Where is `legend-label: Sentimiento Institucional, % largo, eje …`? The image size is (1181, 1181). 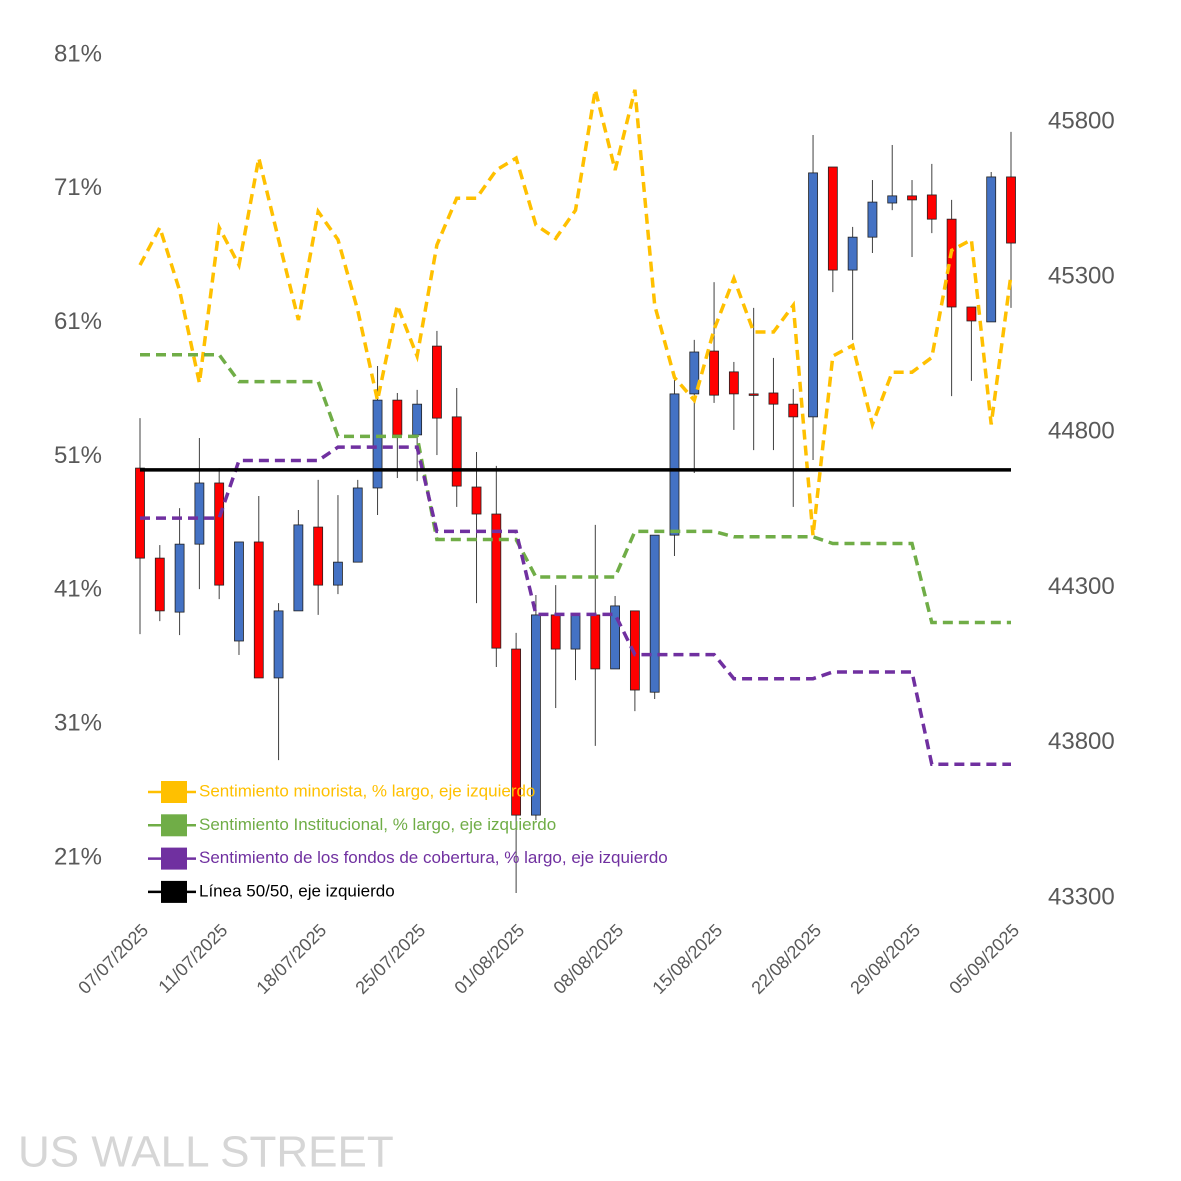
legend-label: Sentimiento Institucional, % largo, eje … is located at coordinates (377, 824).